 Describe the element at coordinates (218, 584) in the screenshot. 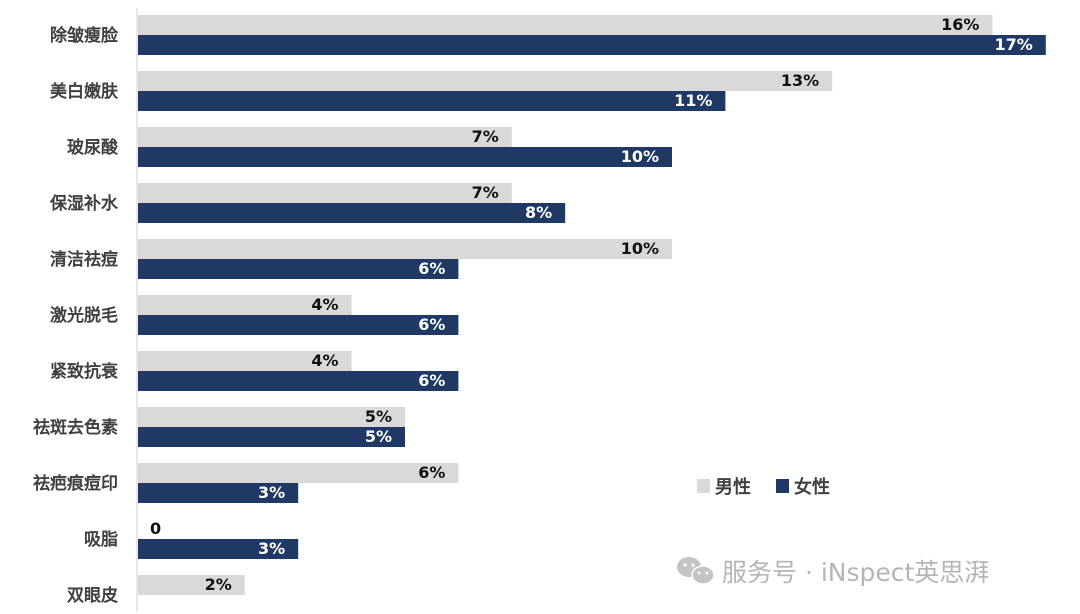

I see `value-label-male: 2%` at that location.